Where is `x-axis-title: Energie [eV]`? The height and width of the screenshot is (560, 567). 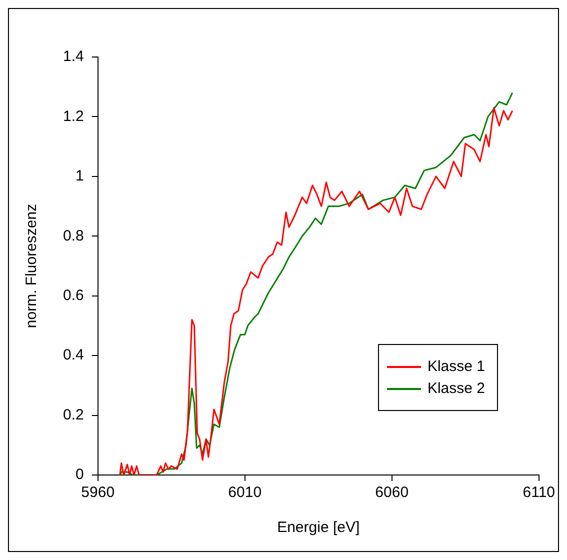 x-axis-title: Energie [eV] is located at coordinates (318, 527).